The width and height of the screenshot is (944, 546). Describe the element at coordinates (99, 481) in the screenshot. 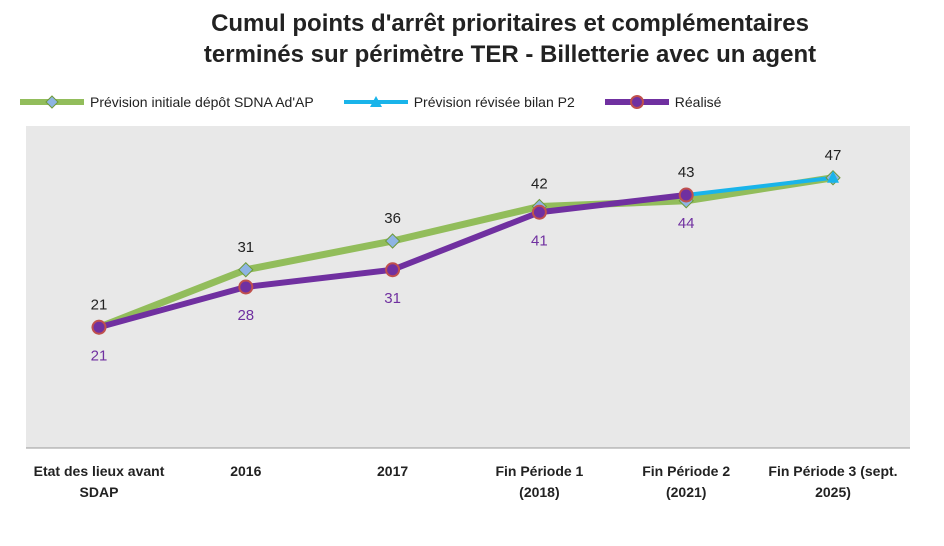

I see `x-tick-label: Etat des lieux avant SDAP` at that location.